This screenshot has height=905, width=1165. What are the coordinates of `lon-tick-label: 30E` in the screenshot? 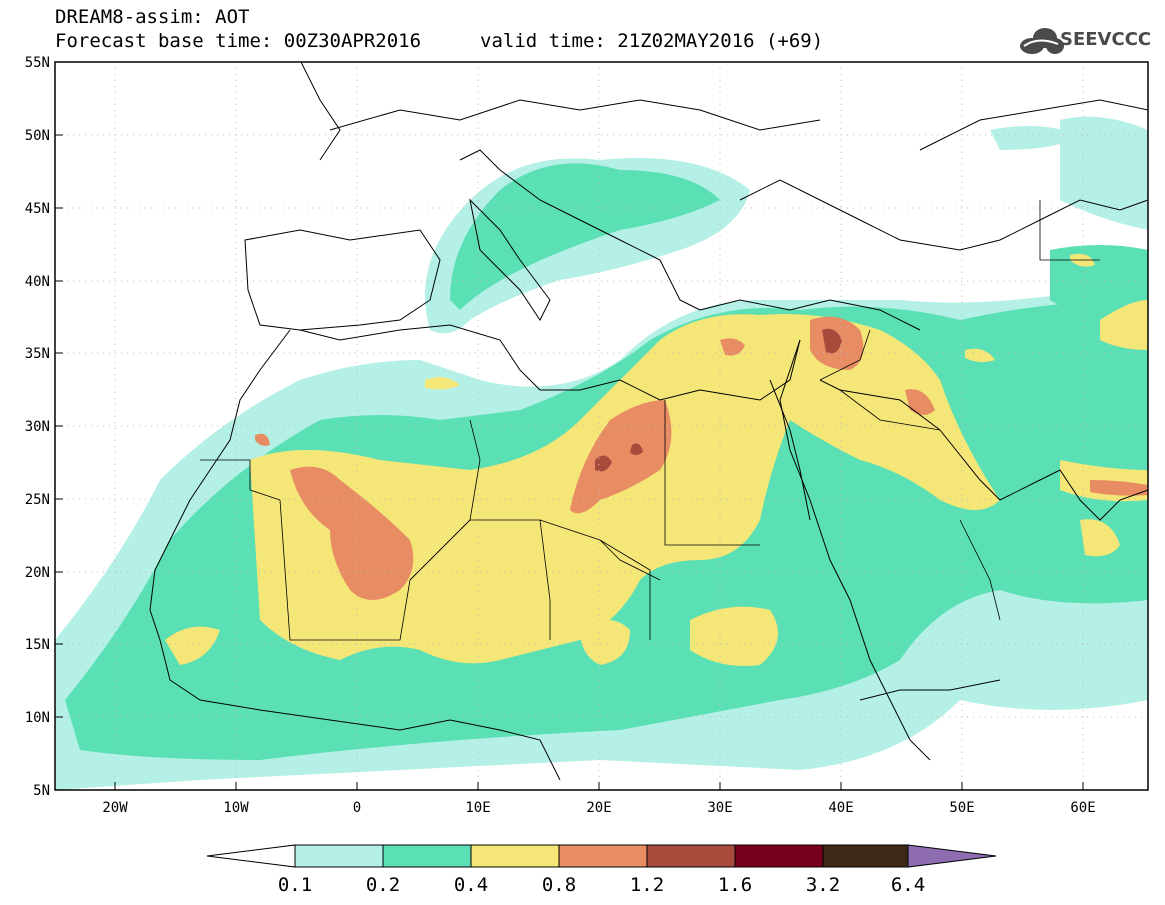 It's located at (719, 808).